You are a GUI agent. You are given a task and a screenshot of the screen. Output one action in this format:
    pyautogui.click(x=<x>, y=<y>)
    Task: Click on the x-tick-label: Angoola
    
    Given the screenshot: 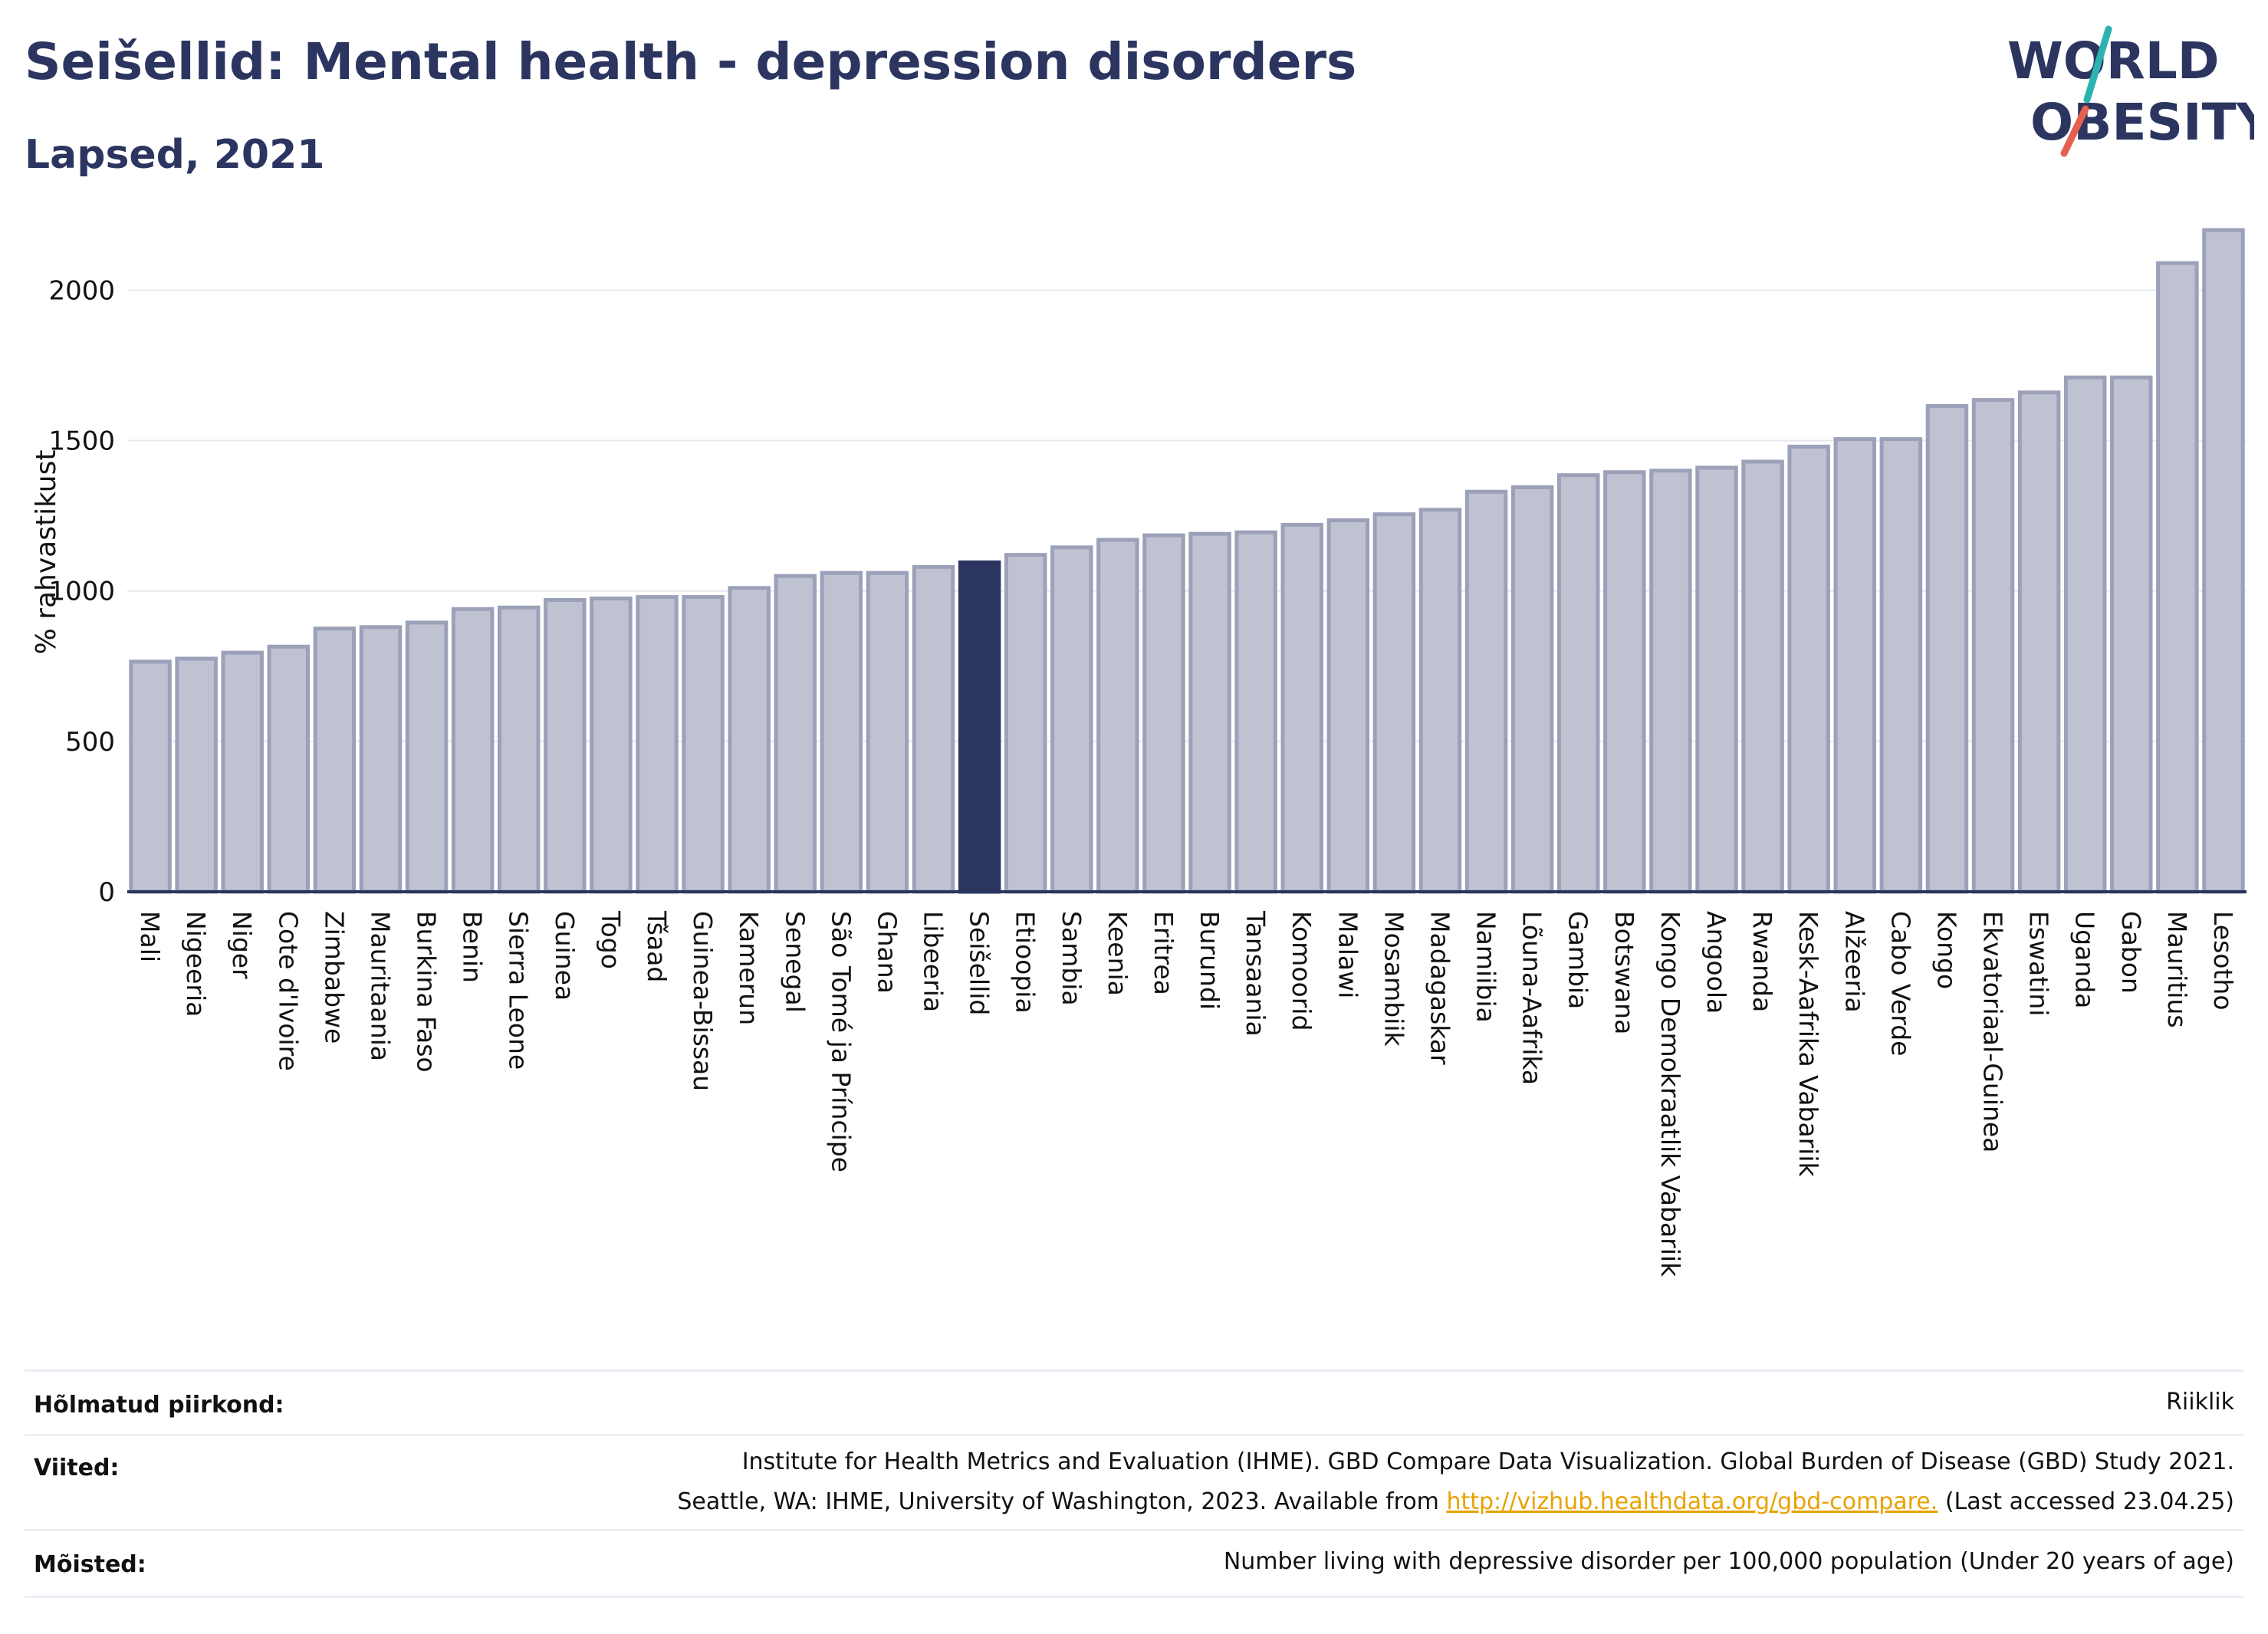 What is the action you would take?
    pyautogui.click(x=1716, y=962)
    